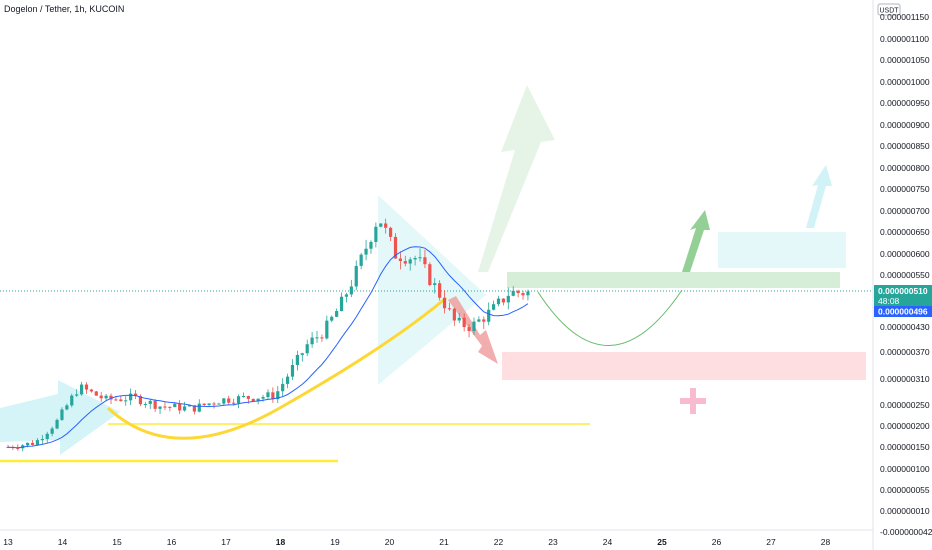  Describe the element at coordinates (172, 542) in the screenshot. I see `x-tick-label: 16` at that location.